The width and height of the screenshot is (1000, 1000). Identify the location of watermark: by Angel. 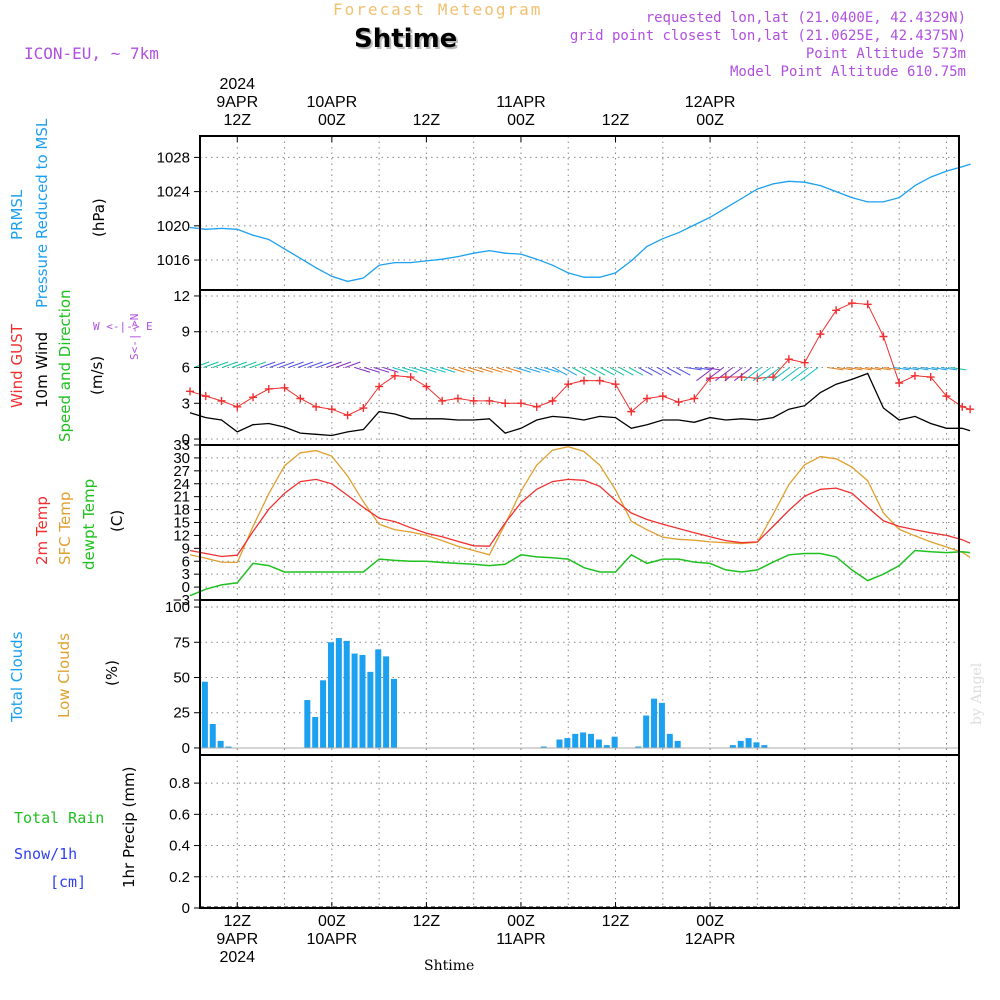
(977, 693).